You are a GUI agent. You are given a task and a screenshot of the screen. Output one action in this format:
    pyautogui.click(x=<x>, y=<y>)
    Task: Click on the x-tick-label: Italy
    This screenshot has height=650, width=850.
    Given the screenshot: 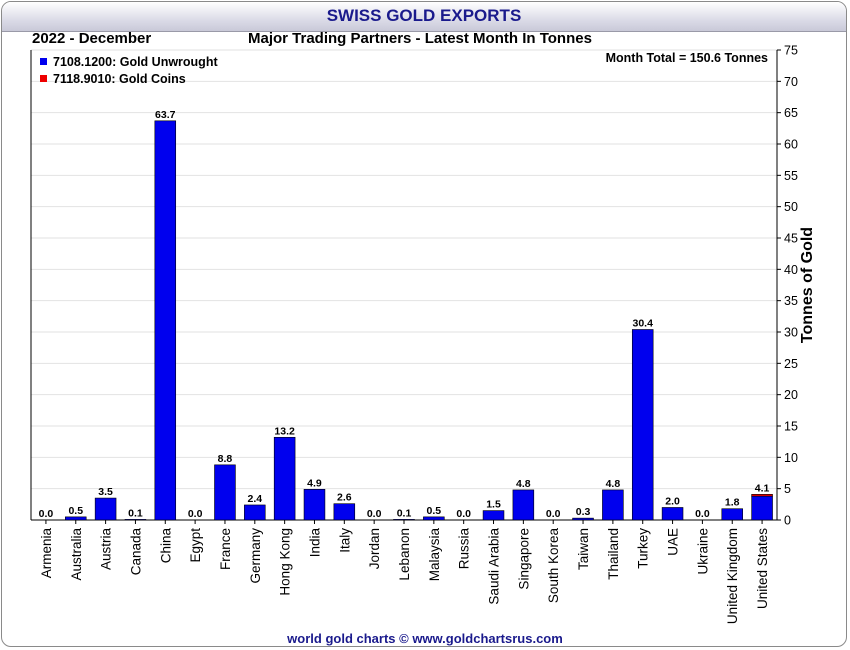 What is the action you would take?
    pyautogui.click(x=344, y=540)
    